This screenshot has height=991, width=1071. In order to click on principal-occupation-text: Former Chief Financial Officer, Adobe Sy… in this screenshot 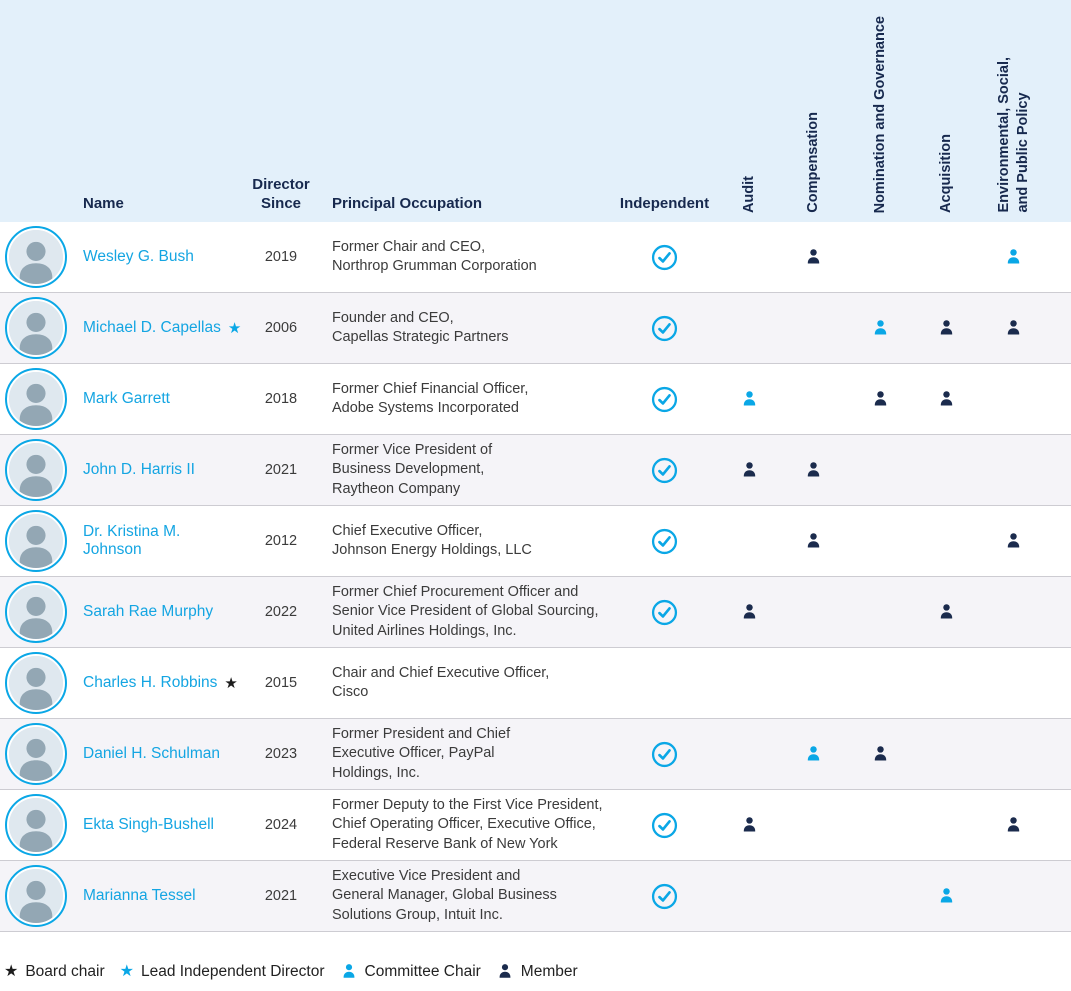, I will do `click(430, 398)`.